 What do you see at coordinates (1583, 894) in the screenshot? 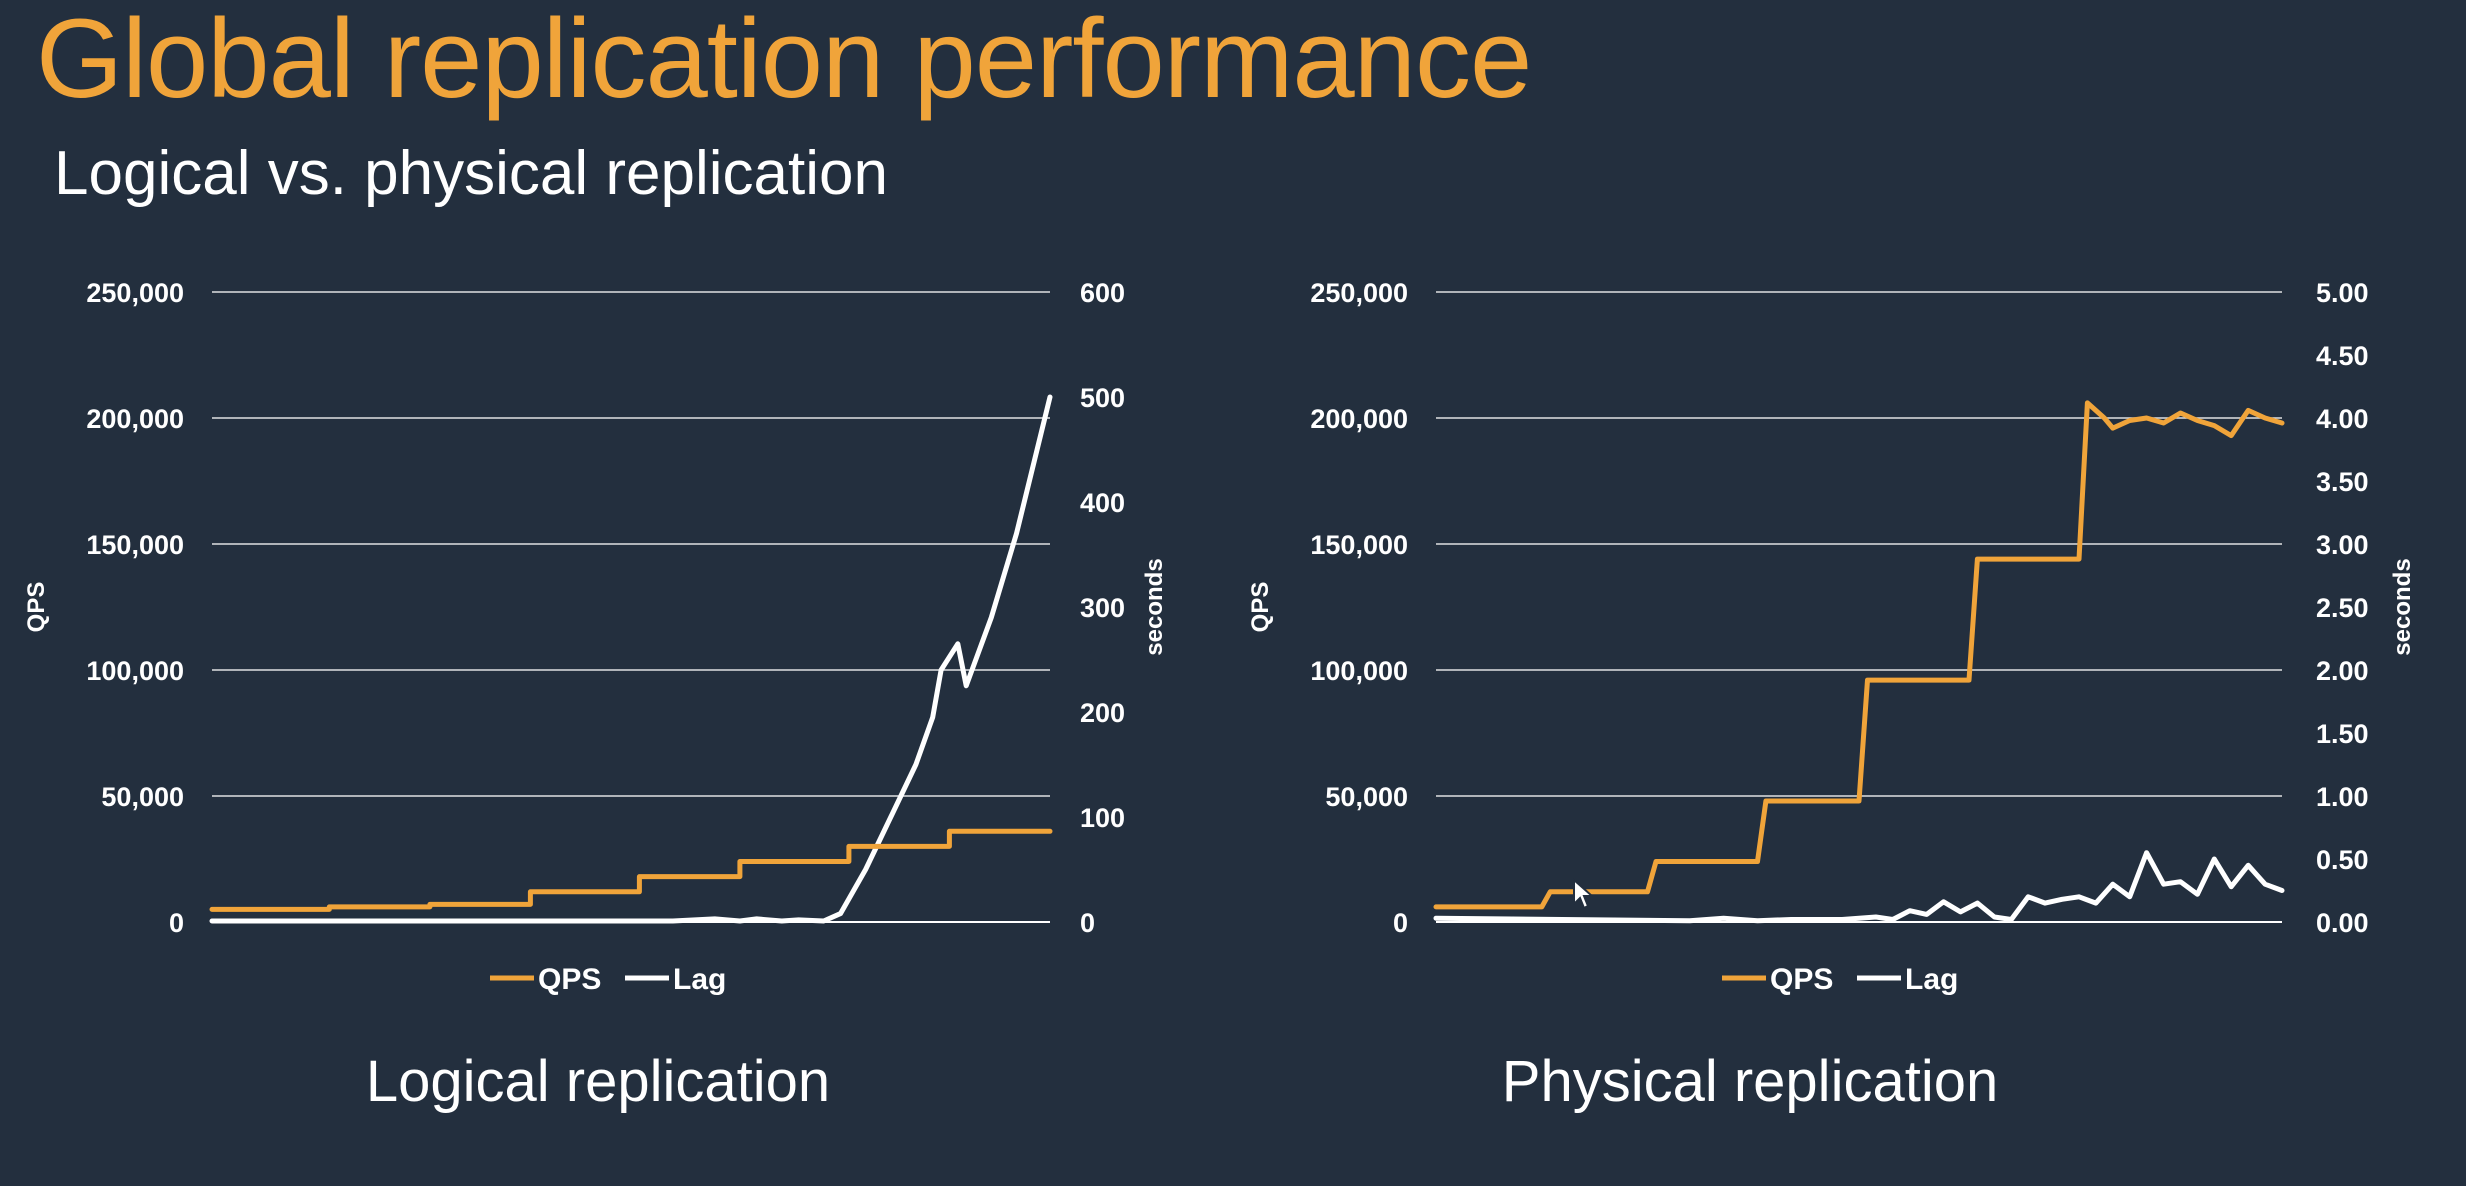
I see `mouse-cursor-icon` at bounding box center [1583, 894].